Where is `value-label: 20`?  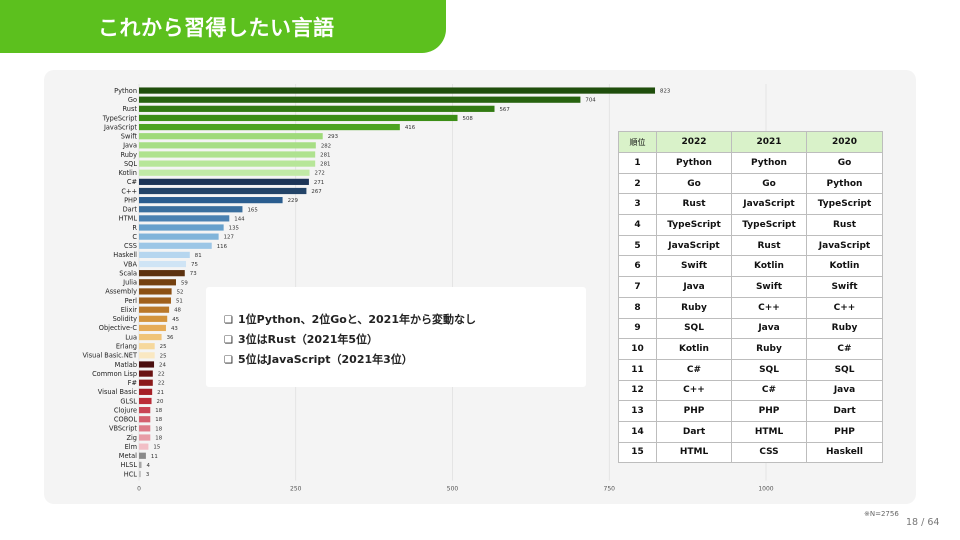 value-label: 20 is located at coordinates (160, 402).